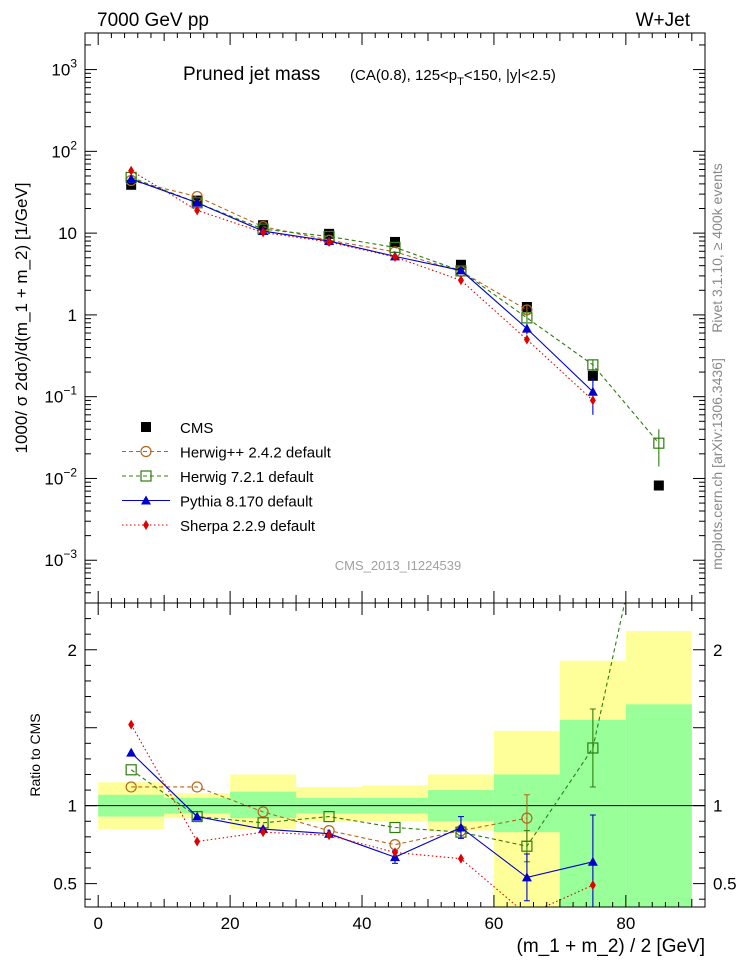  I want to click on header-left: 7000 GeV pp, so click(153, 20).